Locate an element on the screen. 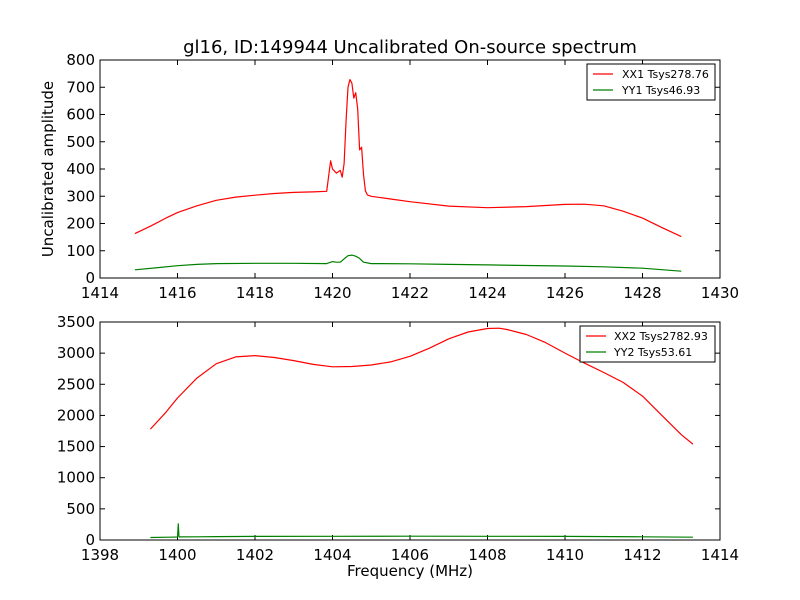 The height and width of the screenshot is (600, 800). bottom-legend: XX2 Tsys2782.93 YY2 Tsys53.61 is located at coordinates (647, 344).